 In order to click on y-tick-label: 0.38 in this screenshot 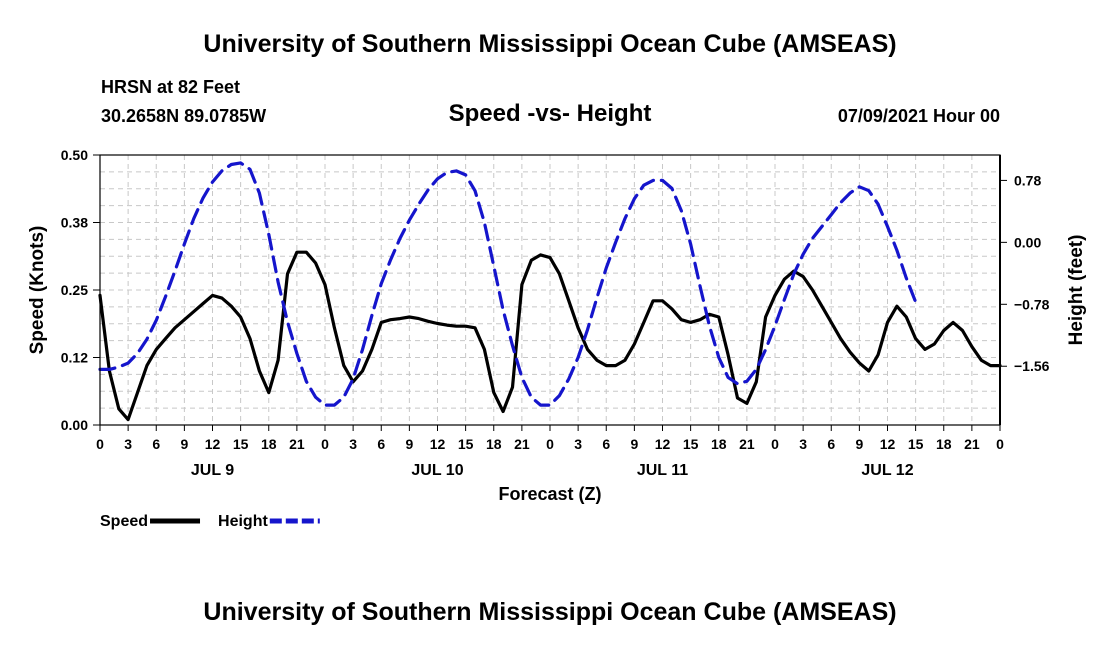, I will do `click(74, 223)`.